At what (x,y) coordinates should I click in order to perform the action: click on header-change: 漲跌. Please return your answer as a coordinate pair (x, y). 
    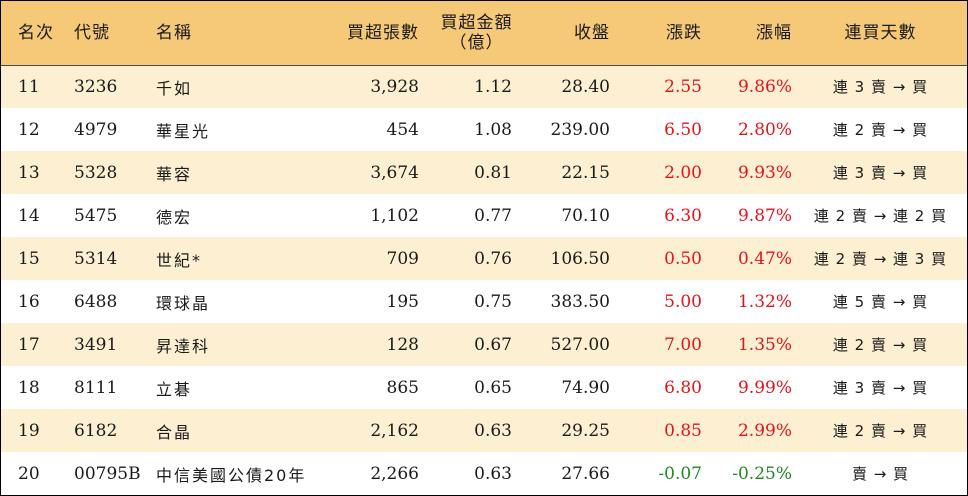
    Looking at the image, I should click on (659, 33).